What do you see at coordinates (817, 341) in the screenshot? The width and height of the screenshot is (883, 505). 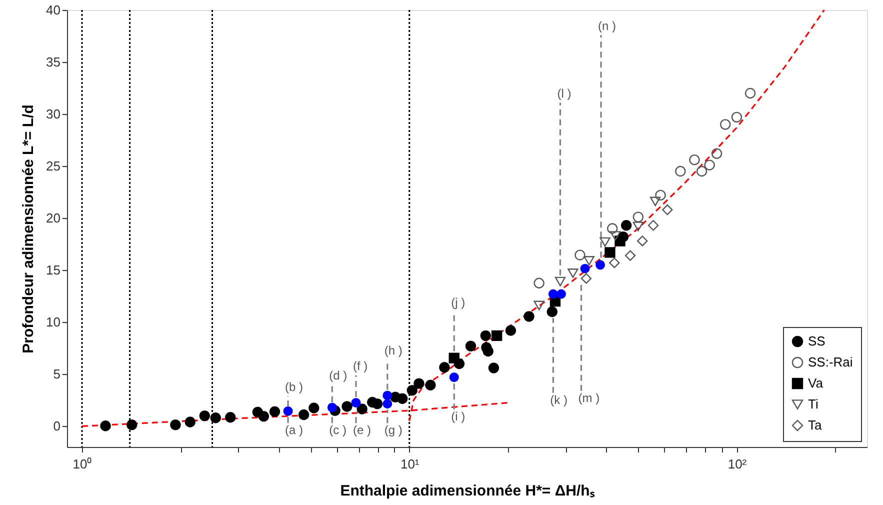 I see `legend-label: SS` at bounding box center [817, 341].